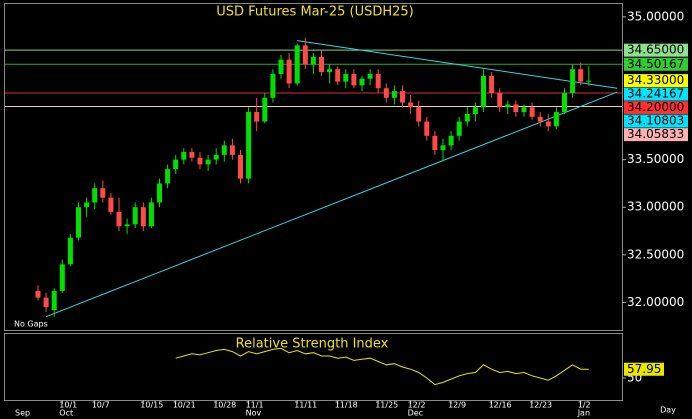 The width and height of the screenshot is (692, 419). What do you see at coordinates (101, 405) in the screenshot?
I see `x-tick-label: 10/7` at bounding box center [101, 405].